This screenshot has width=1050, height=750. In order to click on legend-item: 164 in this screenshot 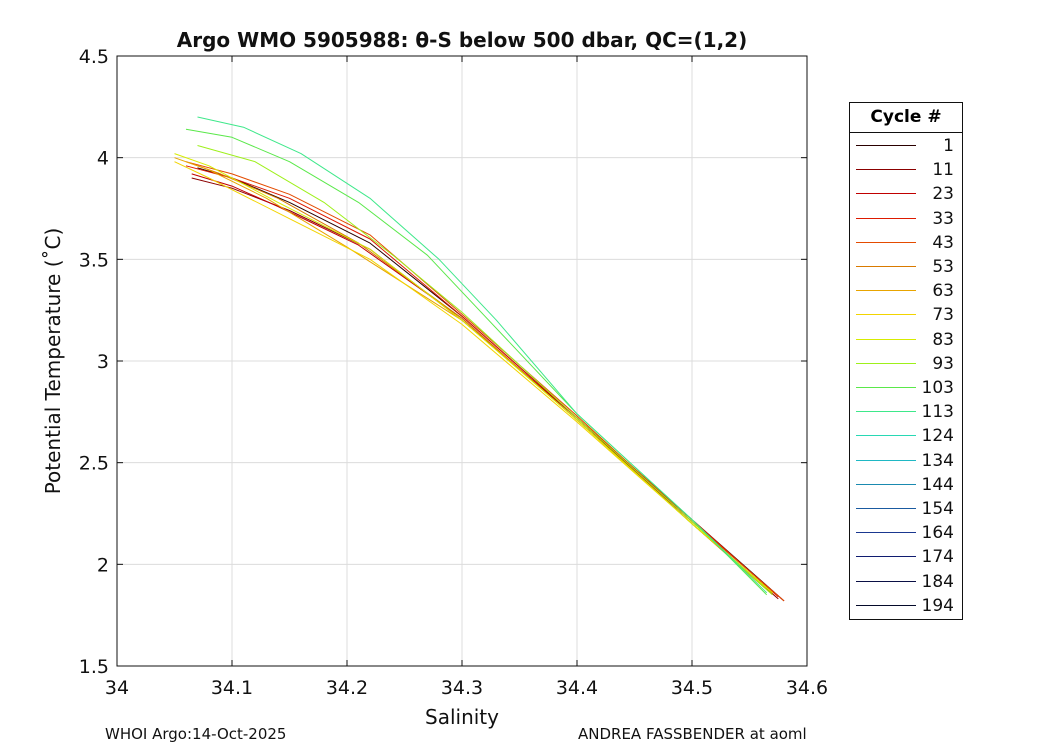, I will do `click(906, 533)`.